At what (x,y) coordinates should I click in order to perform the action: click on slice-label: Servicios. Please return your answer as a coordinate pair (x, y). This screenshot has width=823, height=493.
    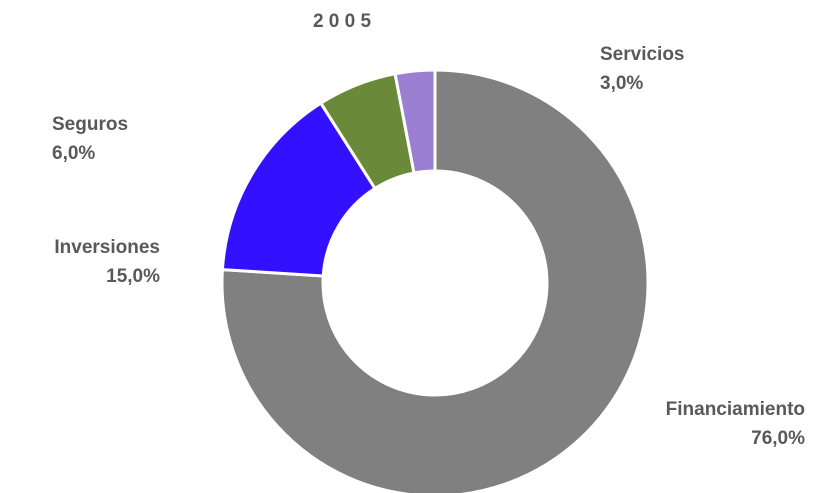
    Looking at the image, I should click on (642, 54).